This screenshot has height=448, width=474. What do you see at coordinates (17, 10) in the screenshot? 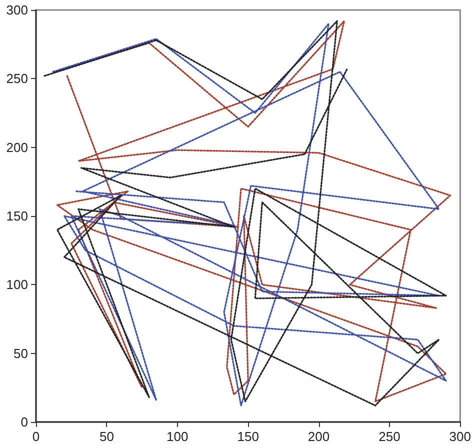
I see `y-tick-label: 300` at bounding box center [17, 10].